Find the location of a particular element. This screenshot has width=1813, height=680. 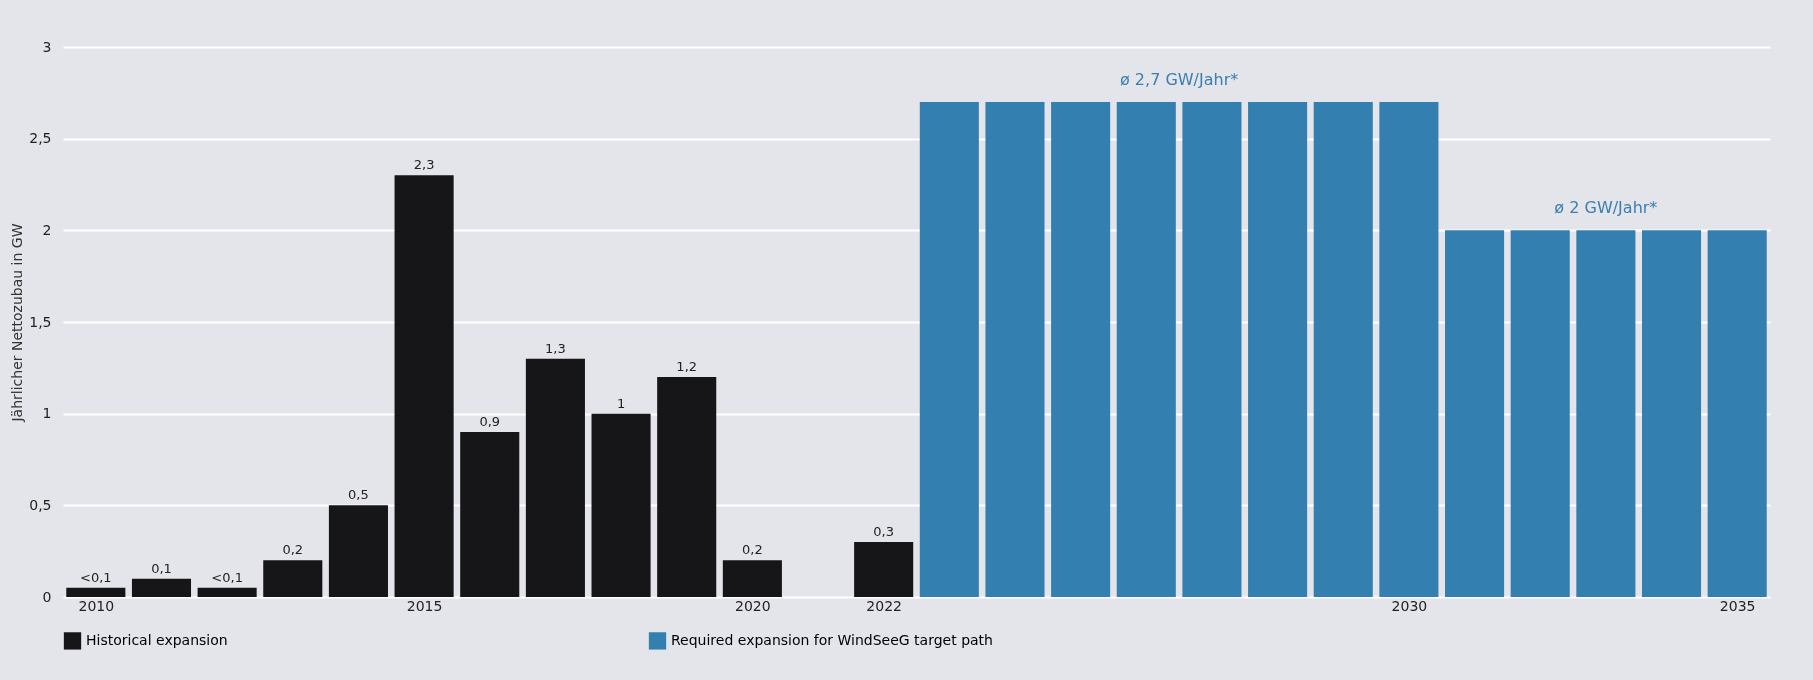

legend-label: Required expansion for WindSeeG target path is located at coordinates (832, 639).